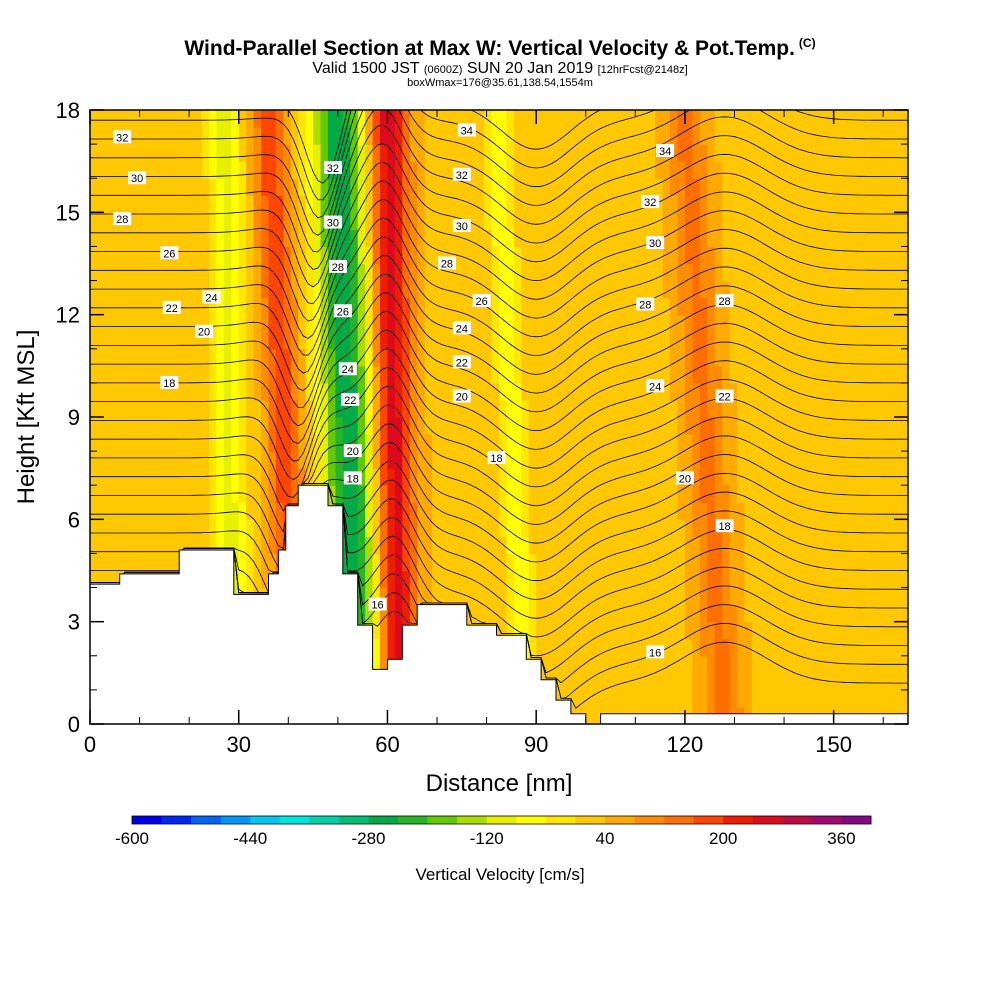 Image resolution: width=1000 pixels, height=1000 pixels. I want to click on contour-label-text: 20, so click(462, 398).